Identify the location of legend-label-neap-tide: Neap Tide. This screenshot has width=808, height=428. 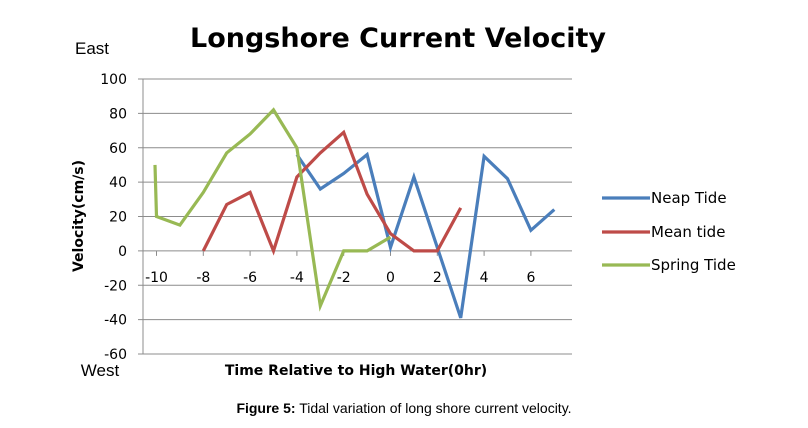
(689, 198).